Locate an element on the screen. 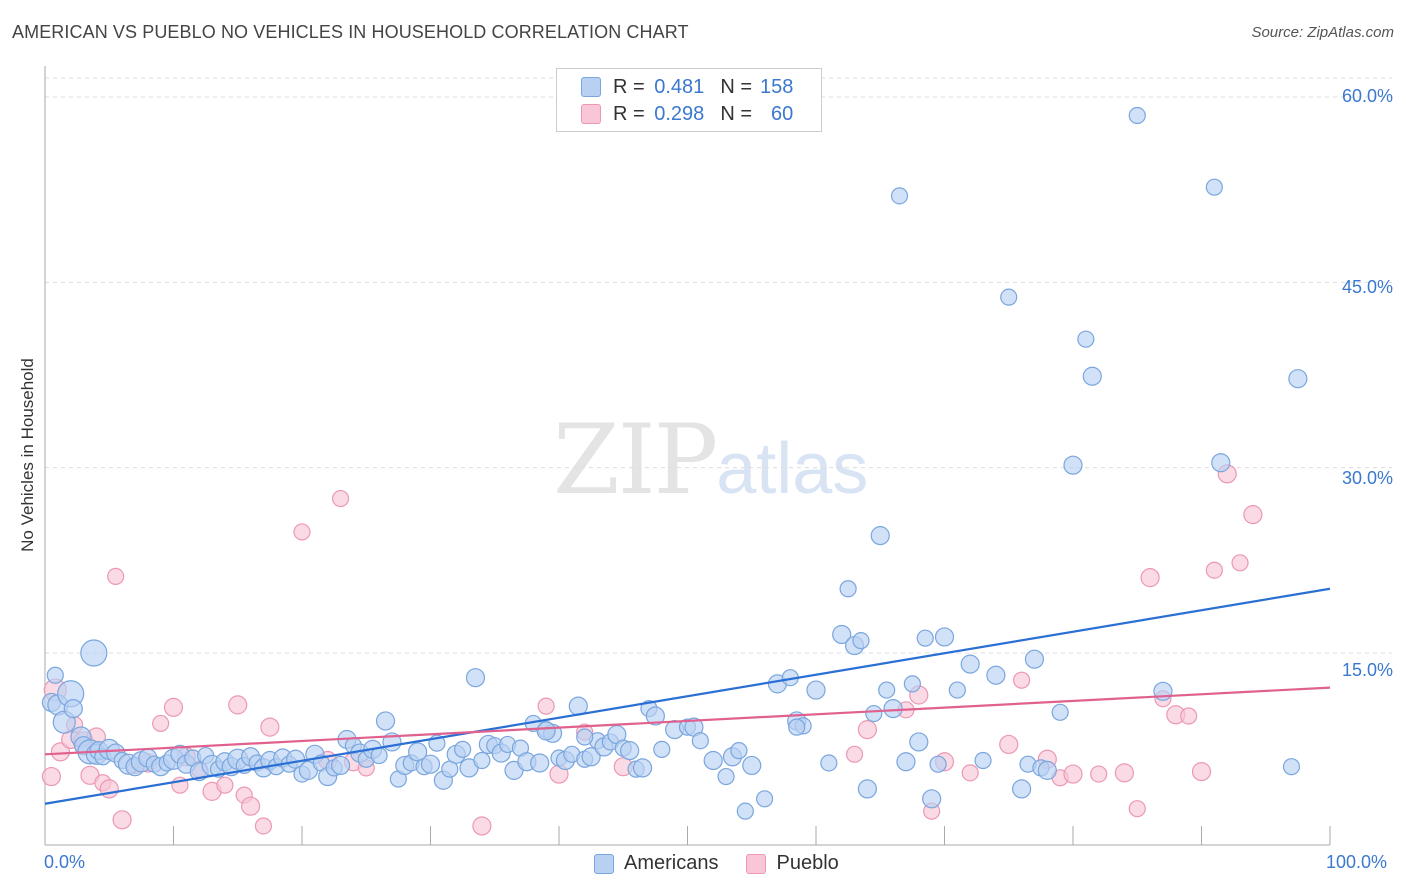 The width and height of the screenshot is (1406, 892). y-axis-label: No Vehicles in Household is located at coordinates (27, 455).